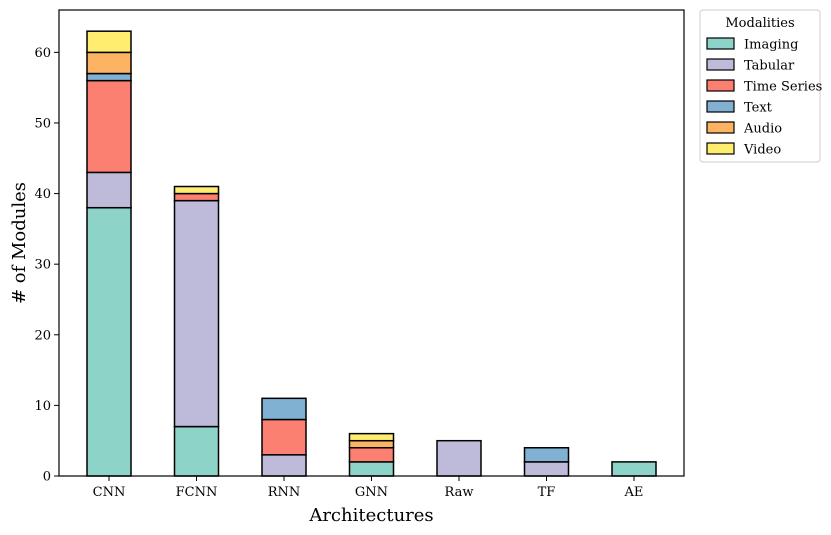 This screenshot has width=831, height=535. Describe the element at coordinates (109, 77) in the screenshot. I see `bar-segment-cnn-text` at that location.